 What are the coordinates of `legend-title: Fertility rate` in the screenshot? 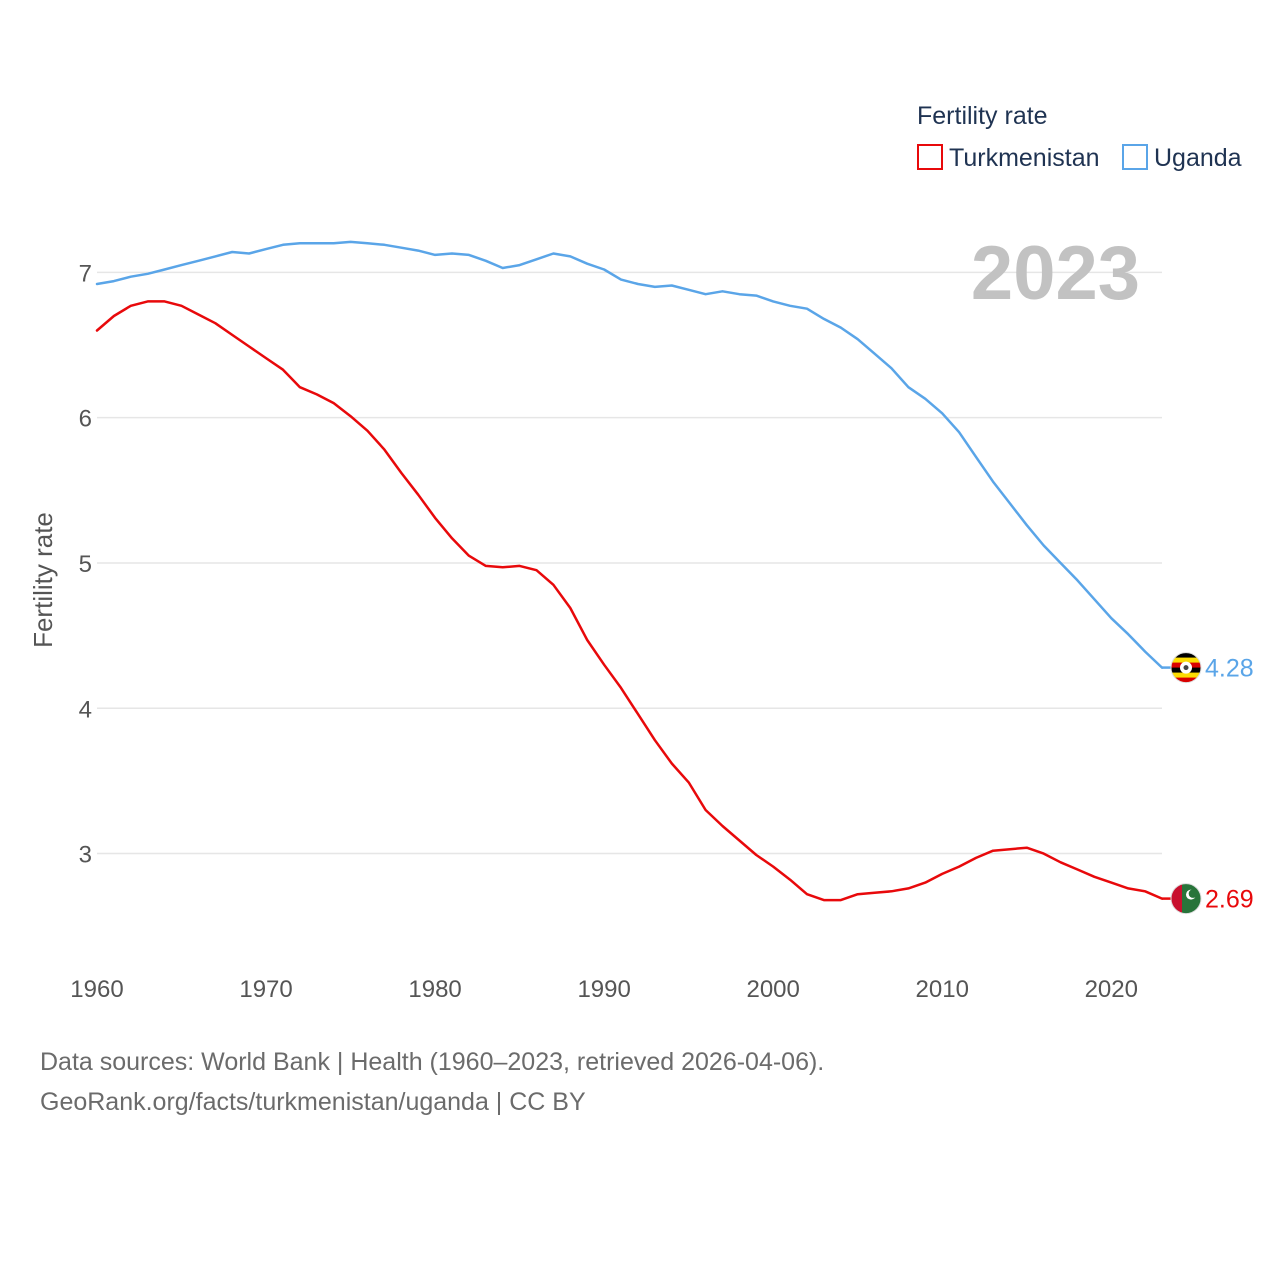 It's located at (982, 116).